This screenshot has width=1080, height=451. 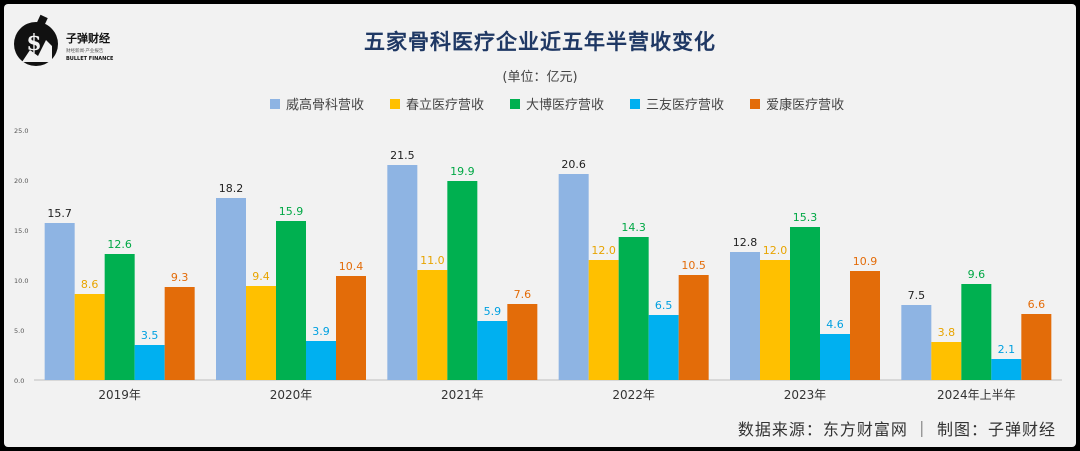 What do you see at coordinates (805, 105) in the screenshot?
I see `legend-label: 爱康医疗营收` at bounding box center [805, 105].